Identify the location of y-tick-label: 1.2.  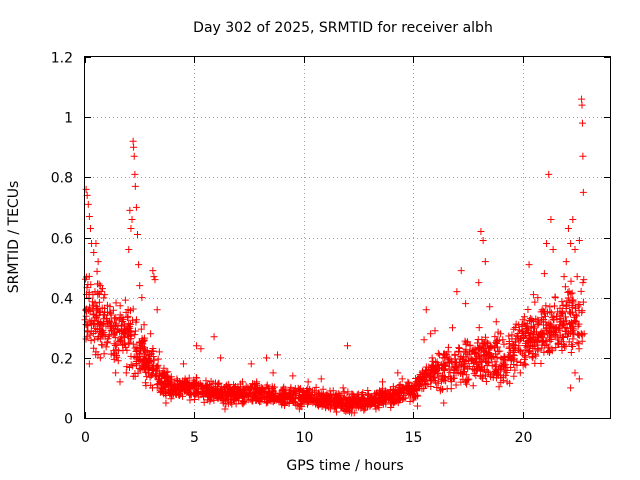
(62, 59).